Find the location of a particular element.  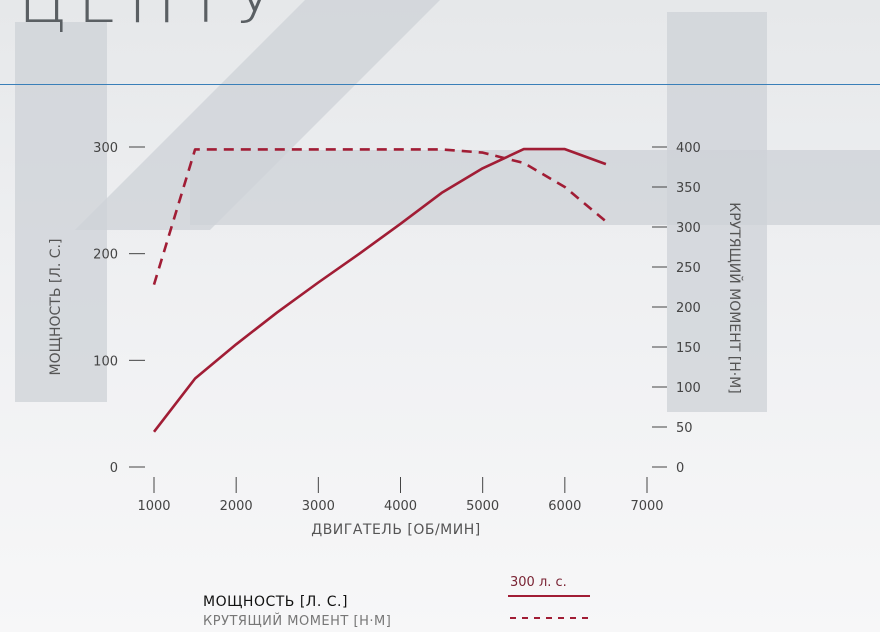

torque-series-line is located at coordinates (379, 216).